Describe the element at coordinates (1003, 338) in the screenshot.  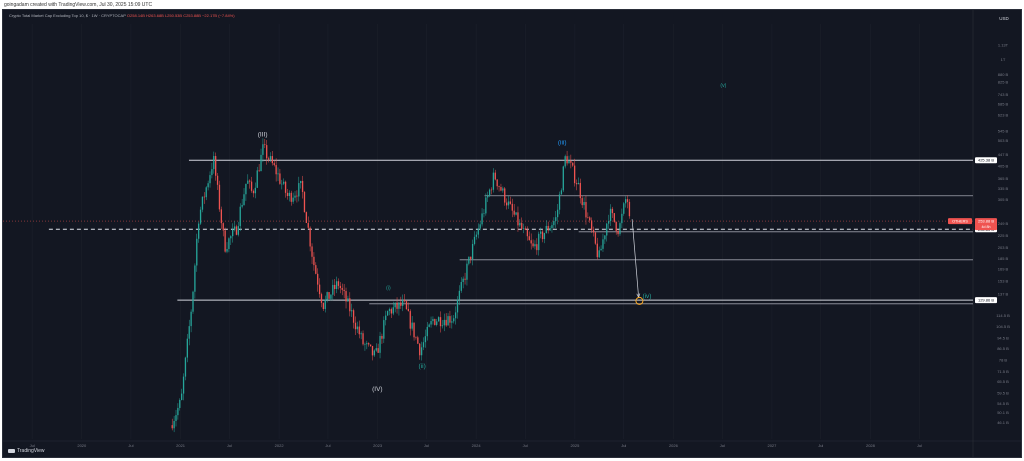
I see `price-tick-label: 94.5 B` at that location.